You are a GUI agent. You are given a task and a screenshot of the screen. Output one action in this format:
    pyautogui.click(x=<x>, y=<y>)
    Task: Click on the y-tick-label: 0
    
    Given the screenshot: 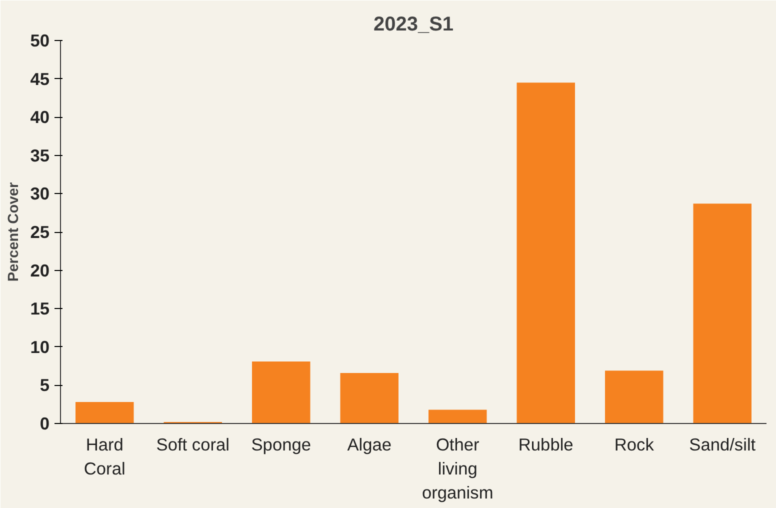 What is the action you would take?
    pyautogui.click(x=45, y=424)
    